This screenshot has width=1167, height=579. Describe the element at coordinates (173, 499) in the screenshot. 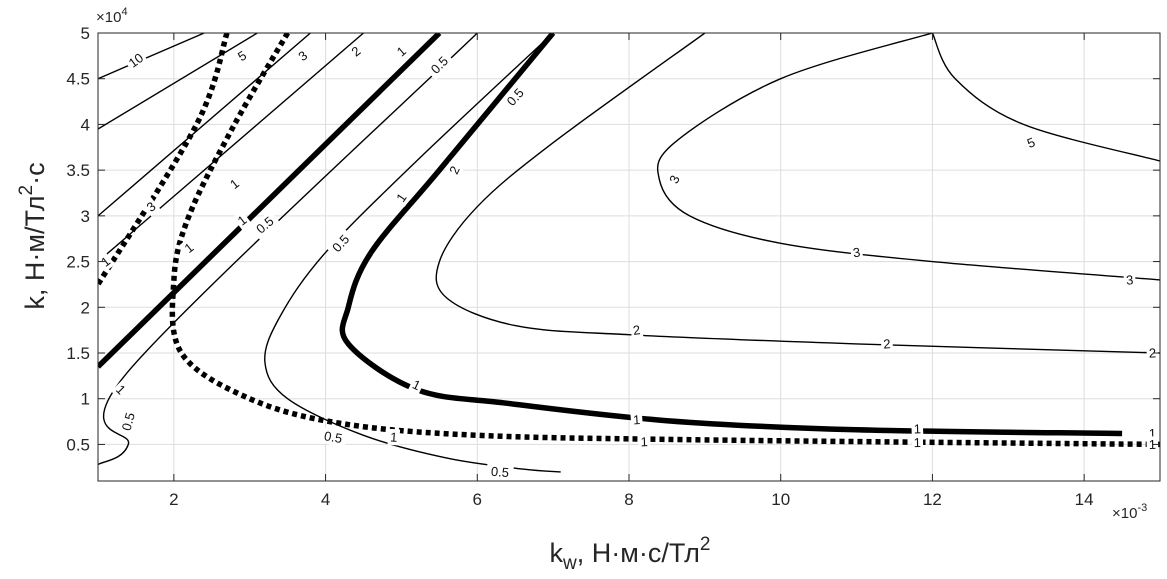

I see `x-tick-label: 2` at that location.